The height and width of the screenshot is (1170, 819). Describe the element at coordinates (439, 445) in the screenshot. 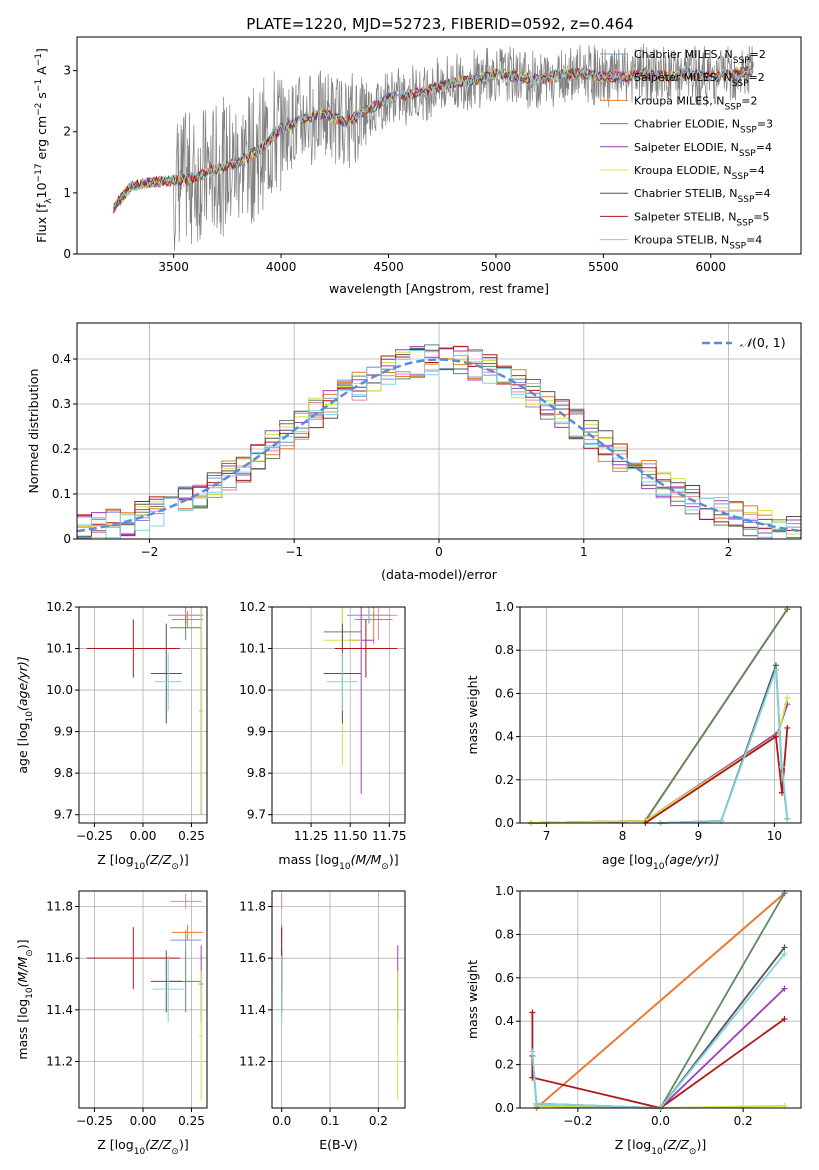

I see `normal-curve` at that location.